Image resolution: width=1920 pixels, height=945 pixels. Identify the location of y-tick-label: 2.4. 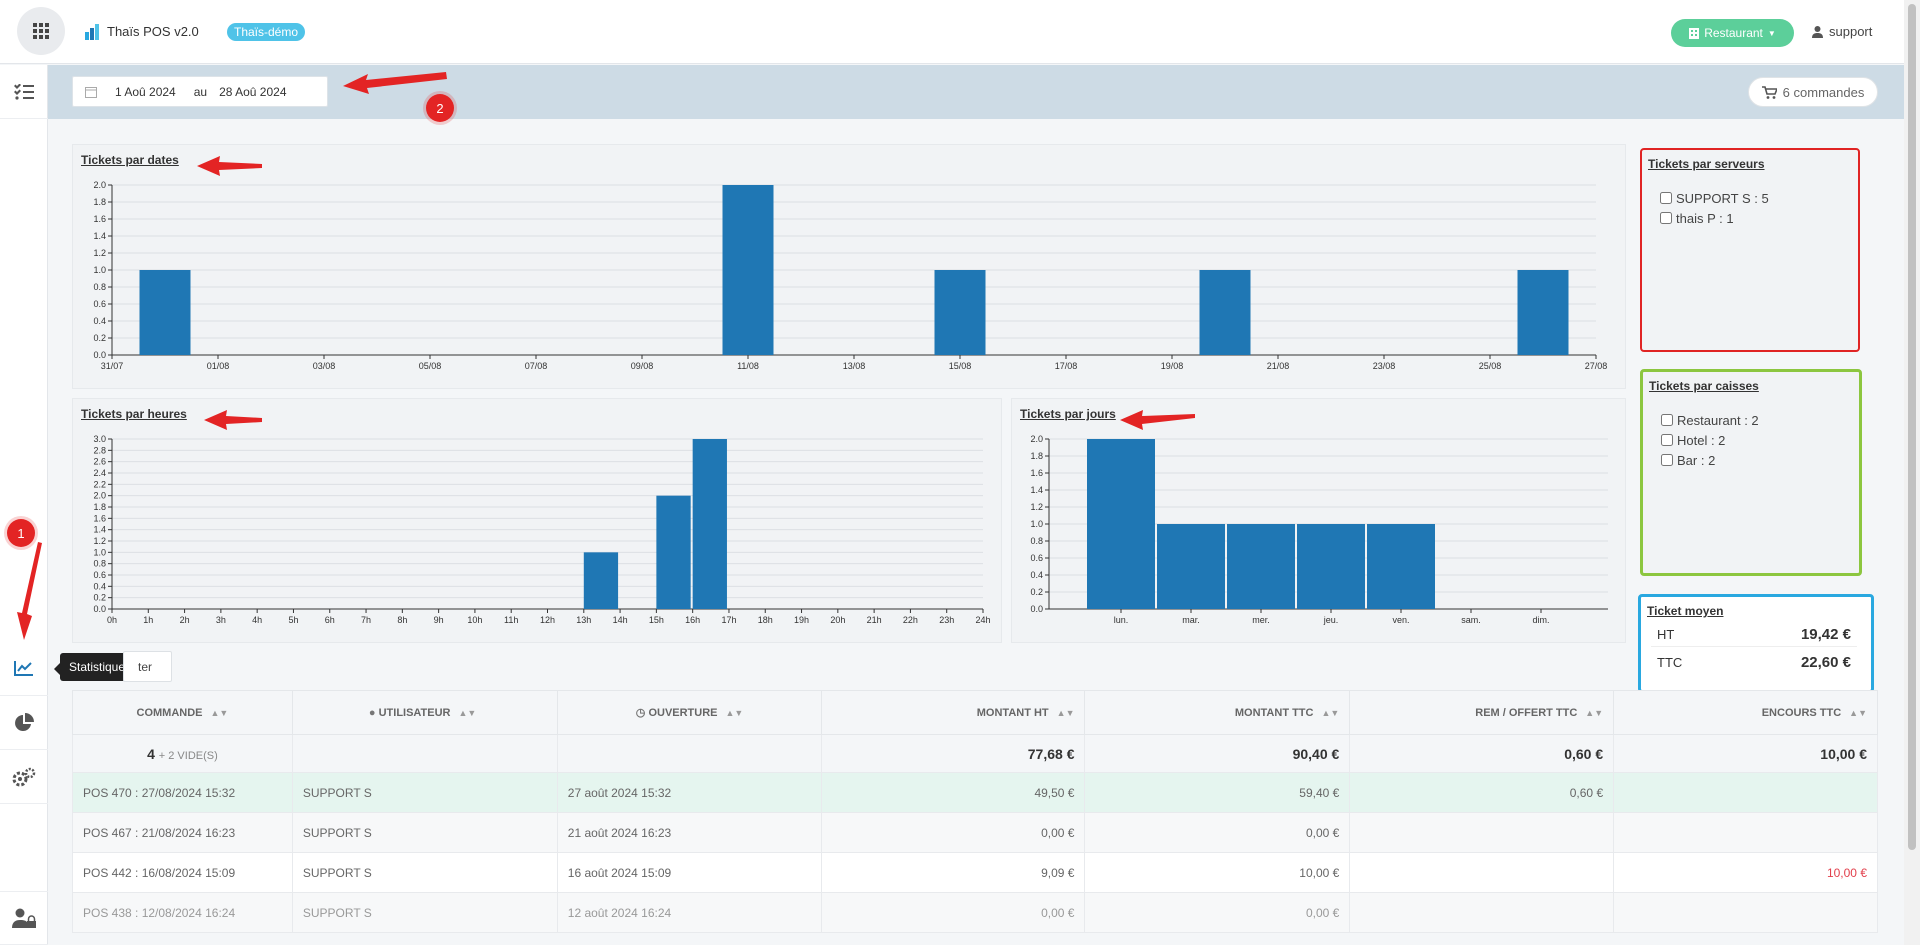
(99, 473).